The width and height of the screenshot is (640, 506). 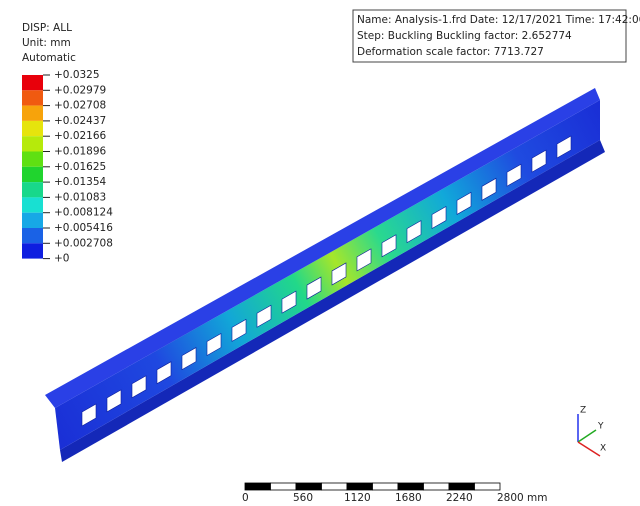 I want to click on scale-bar: 0 560 1120 1680 2240 2800 mm, so click(x=395, y=493).